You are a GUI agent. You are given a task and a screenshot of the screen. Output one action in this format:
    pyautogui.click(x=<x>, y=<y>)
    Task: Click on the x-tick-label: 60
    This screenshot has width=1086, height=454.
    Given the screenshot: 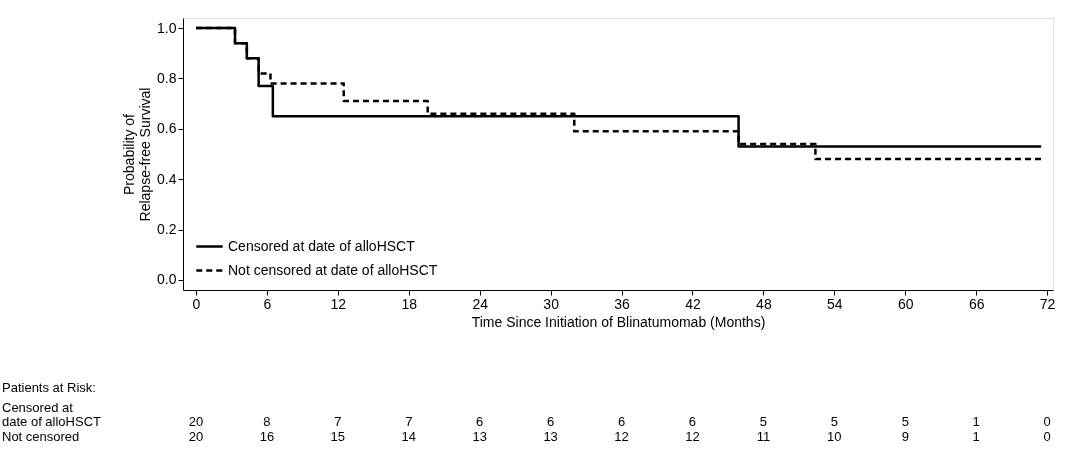 What is the action you would take?
    pyautogui.click(x=905, y=303)
    